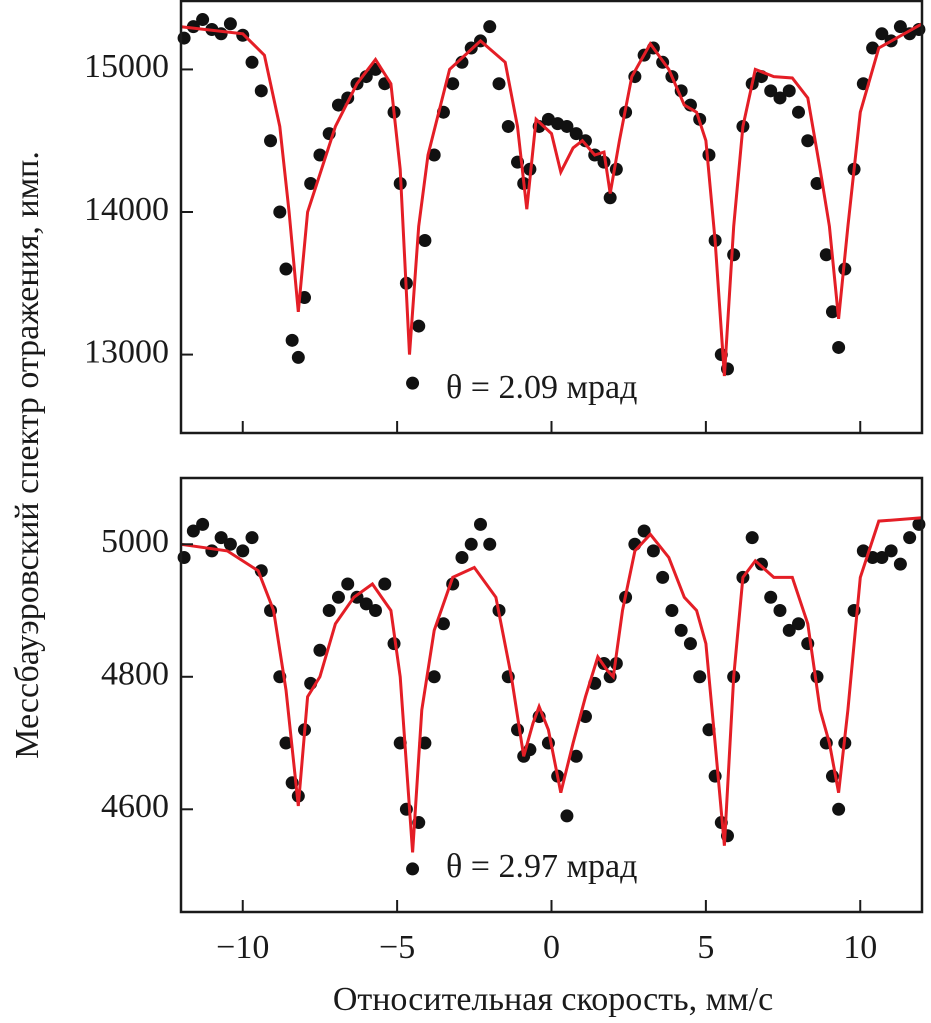 The image size is (931, 1023). I want to click on y-tick-label: 14000, so click(126, 209).